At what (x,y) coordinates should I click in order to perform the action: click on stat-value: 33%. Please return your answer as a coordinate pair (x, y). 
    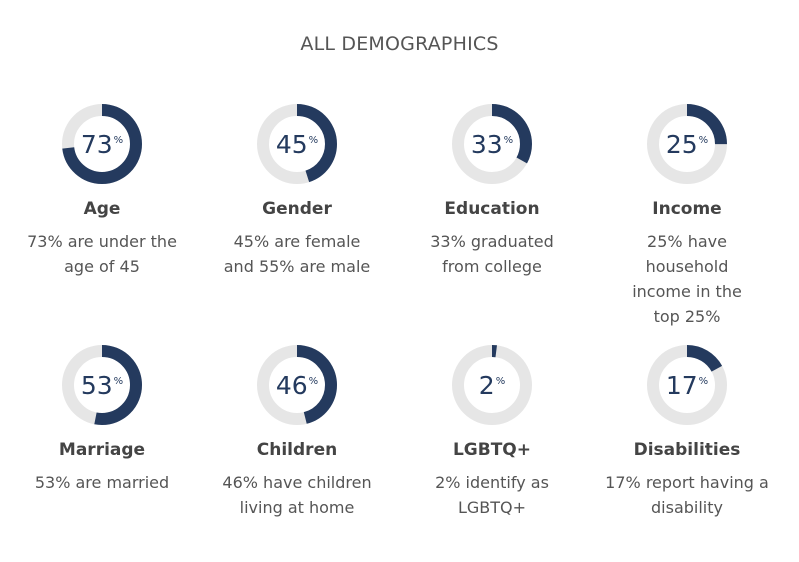
    Looking at the image, I should click on (492, 144).